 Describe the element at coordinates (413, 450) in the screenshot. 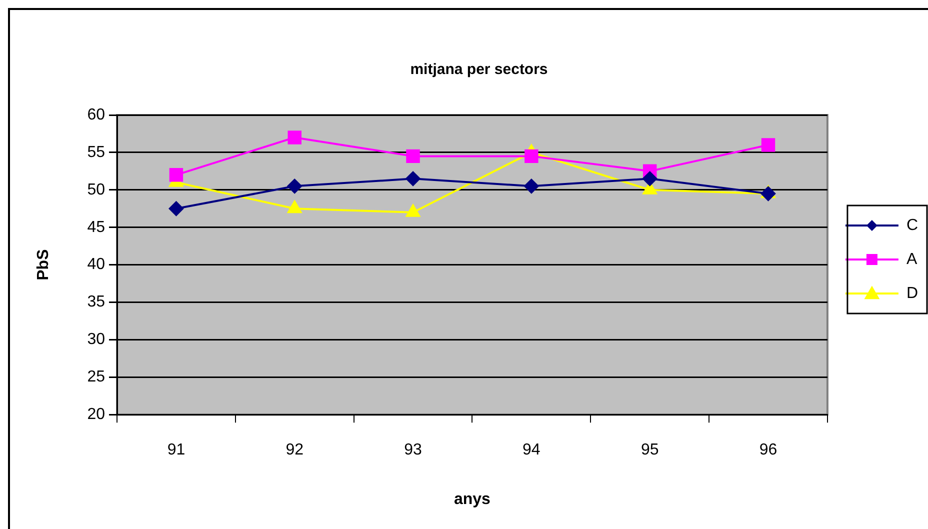

I see `x-tick-label: 93` at that location.